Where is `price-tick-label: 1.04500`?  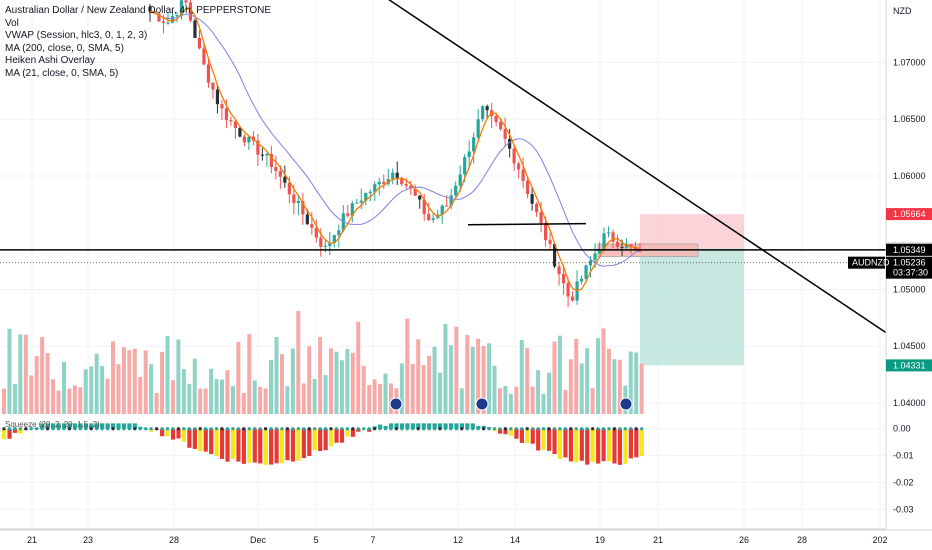
price-tick-label: 1.04500 is located at coordinates (909, 346).